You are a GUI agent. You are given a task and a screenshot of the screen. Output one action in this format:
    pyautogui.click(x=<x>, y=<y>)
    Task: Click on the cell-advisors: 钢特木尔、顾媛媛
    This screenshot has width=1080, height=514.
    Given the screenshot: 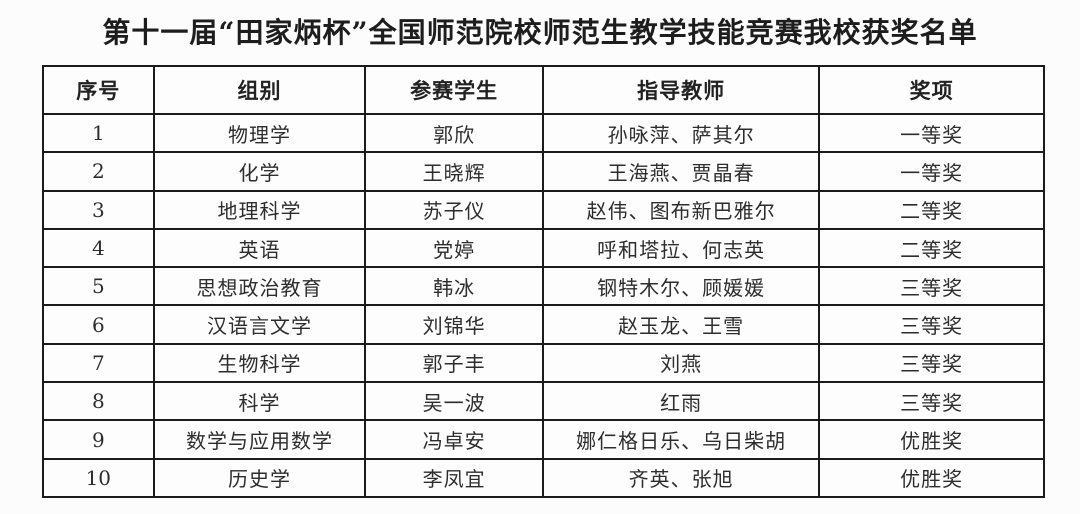 What is the action you would take?
    pyautogui.click(x=681, y=286)
    